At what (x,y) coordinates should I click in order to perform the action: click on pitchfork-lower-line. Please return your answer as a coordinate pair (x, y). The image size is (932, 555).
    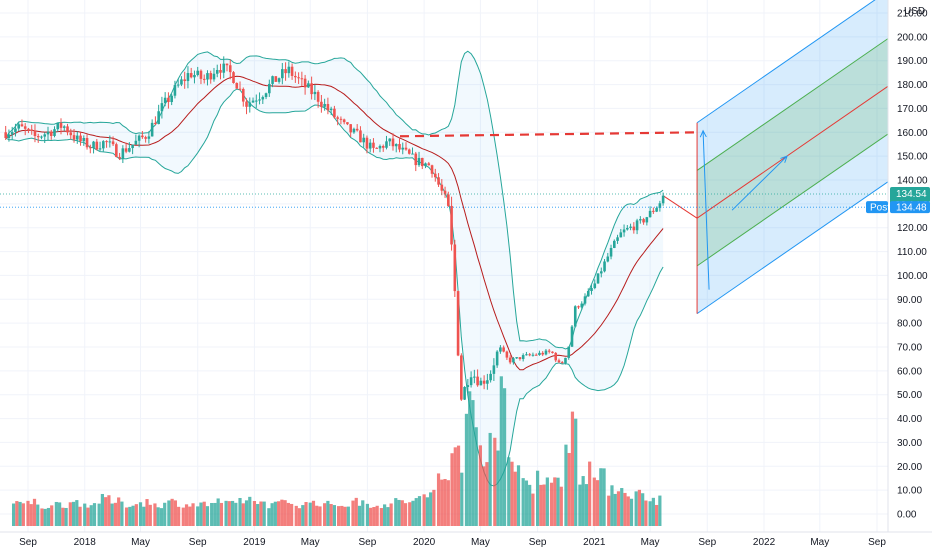
    Looking at the image, I should click on (793, 247).